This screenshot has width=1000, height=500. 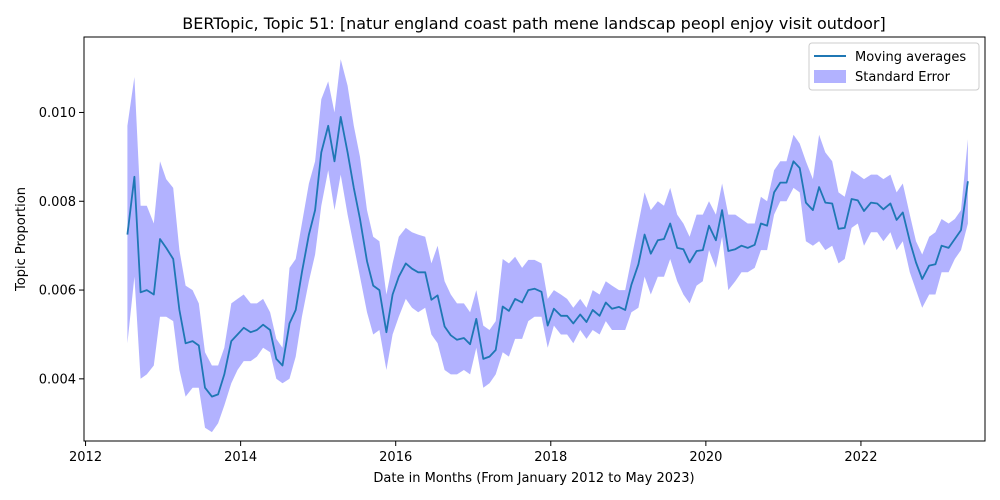 I want to click on x-tick-label: 2016, so click(x=395, y=457).